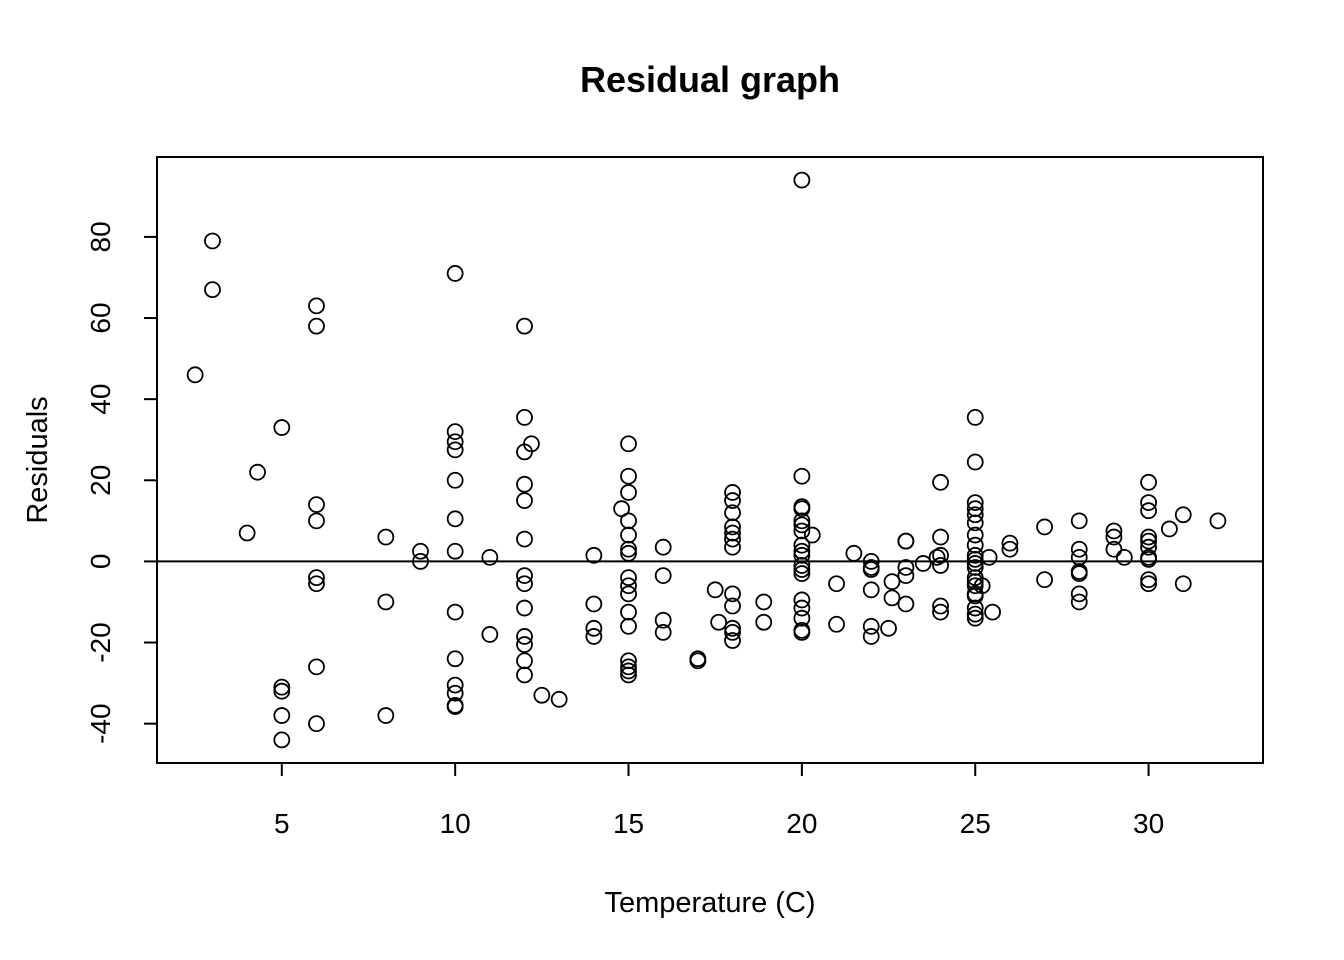 The width and height of the screenshot is (1344, 960). What do you see at coordinates (100, 399) in the screenshot?
I see `y-tick-label: 40` at bounding box center [100, 399].